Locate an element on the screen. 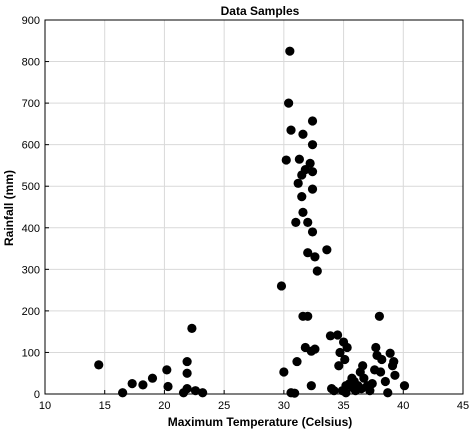 The width and height of the screenshot is (474, 432). x-tick-label: 45 is located at coordinates (463, 406).